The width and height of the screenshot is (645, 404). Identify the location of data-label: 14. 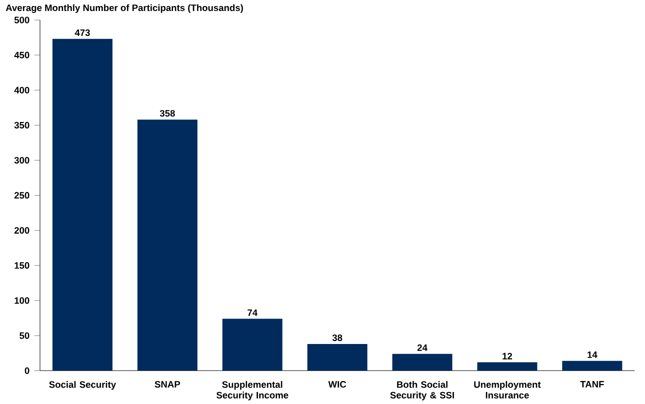
(593, 355).